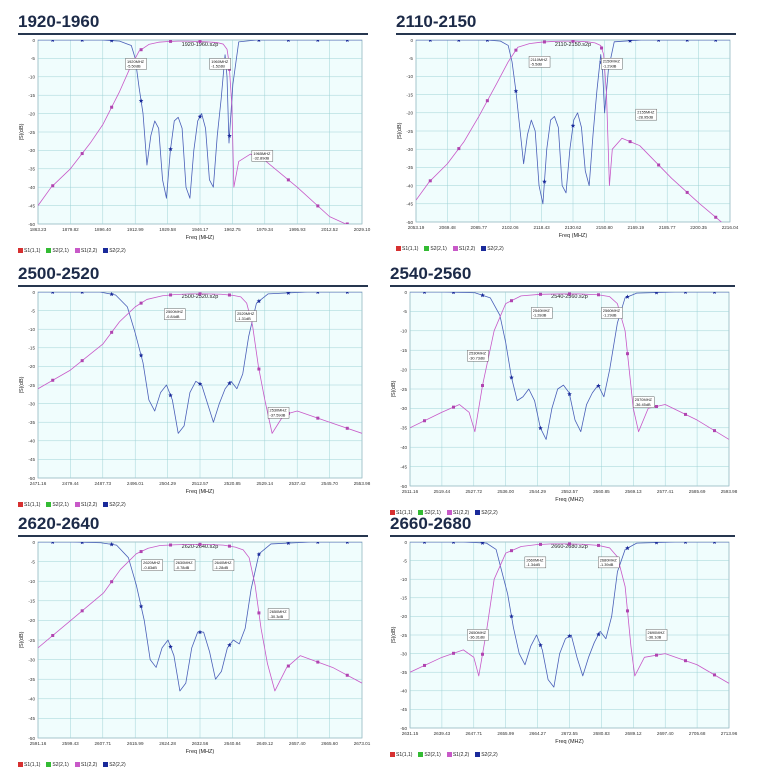 This screenshot has height=770, width=760. I want to click on marker-annotation: 2520MHZ-1.31dB, so click(246, 316).